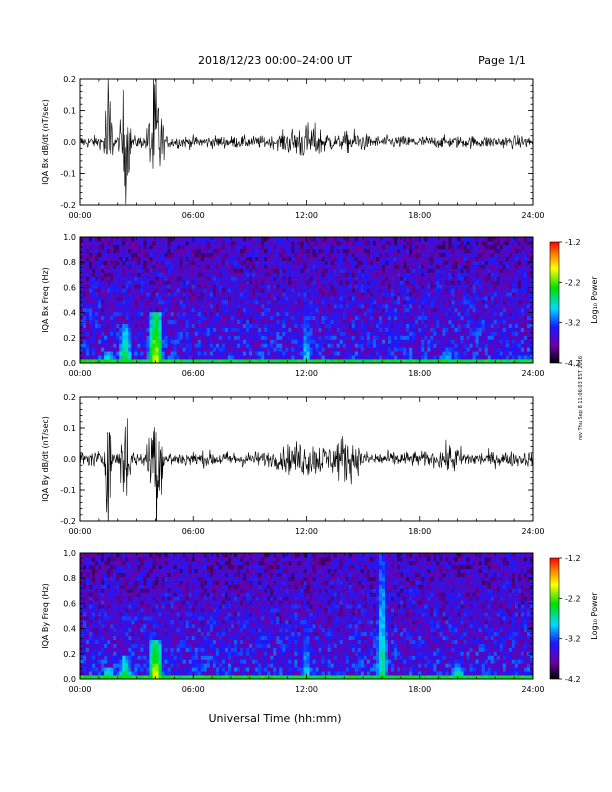 The width and height of the screenshot is (612, 792). I want to click on figure-title: 2018/12/23 00:00–24:00 UT, so click(275, 60).